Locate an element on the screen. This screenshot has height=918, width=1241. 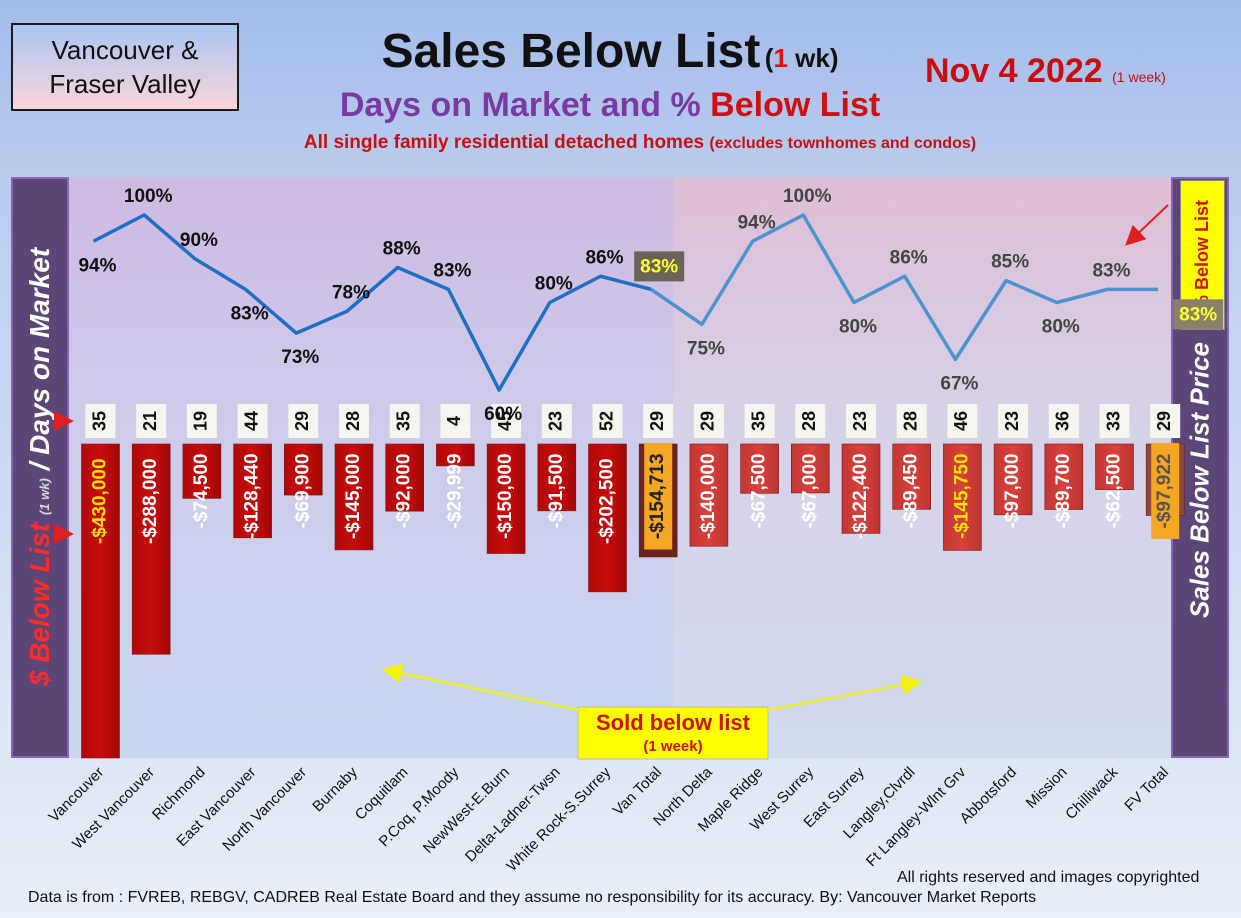
days-on-market-east-surrey: 23 is located at coordinates (860, 421).